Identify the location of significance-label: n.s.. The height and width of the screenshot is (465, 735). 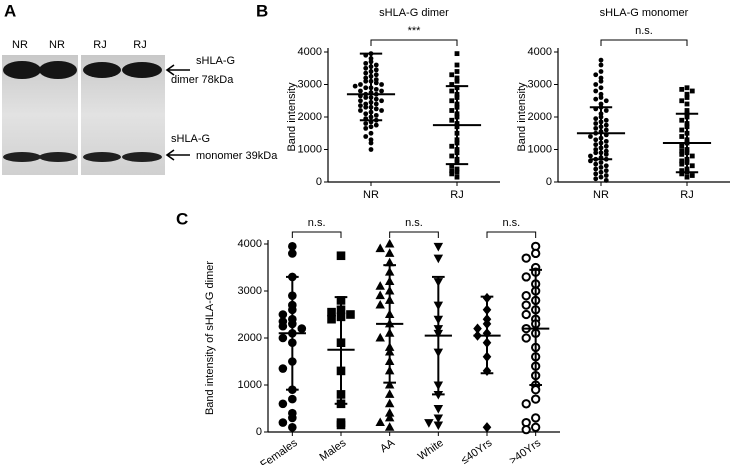
(317, 223).